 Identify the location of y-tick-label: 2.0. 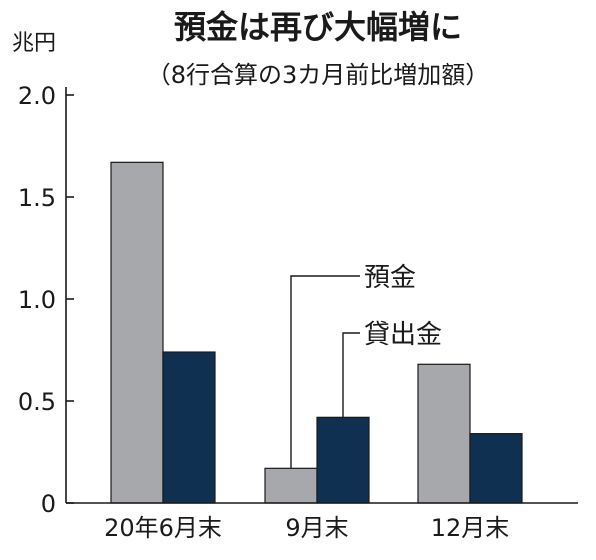
(37, 96).